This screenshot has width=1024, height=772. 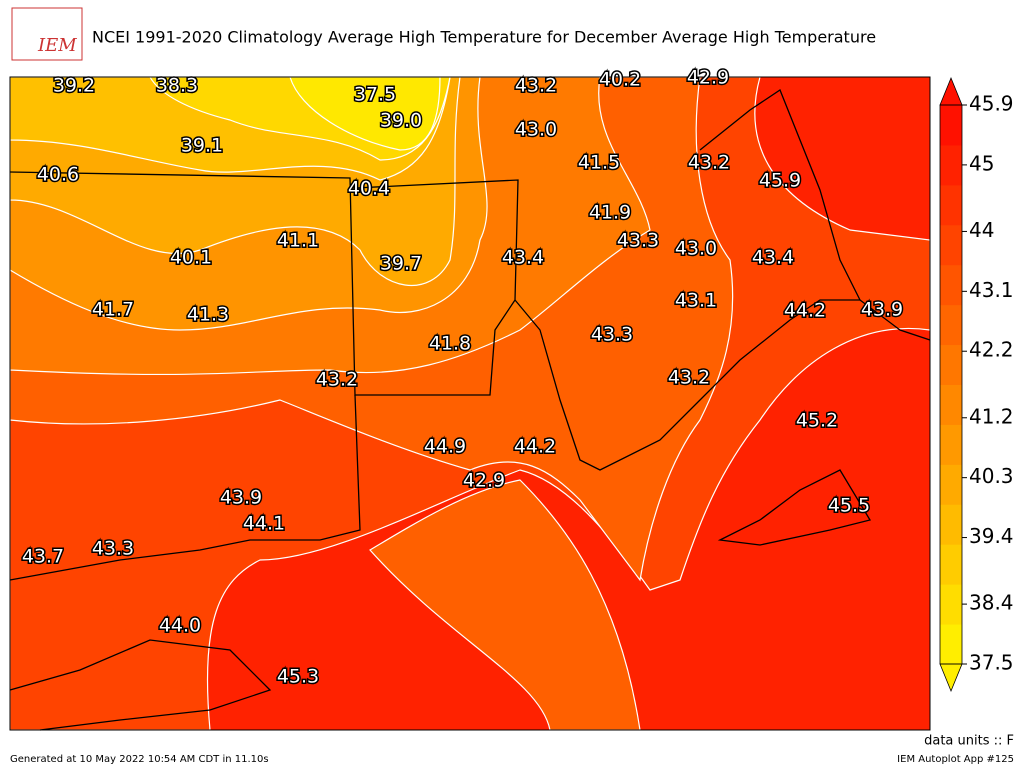 I want to click on station-label: 44.1, so click(x=264, y=524).